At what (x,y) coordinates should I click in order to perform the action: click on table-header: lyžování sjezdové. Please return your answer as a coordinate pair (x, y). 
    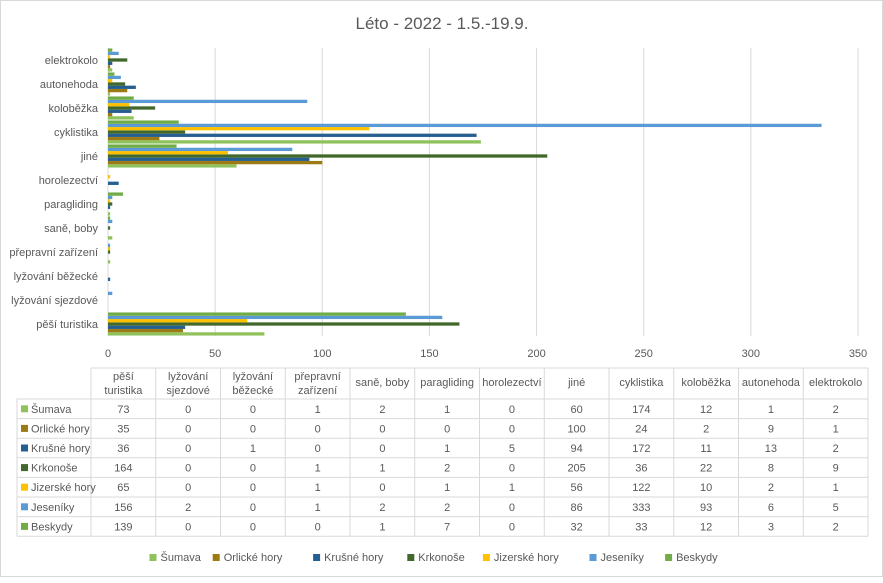
    Looking at the image, I should click on (187, 384).